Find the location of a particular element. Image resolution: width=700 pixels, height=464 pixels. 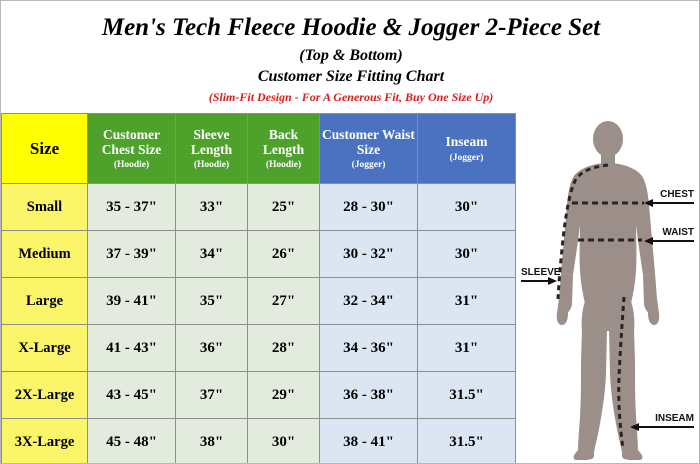

cell-waist: 36 - 38" is located at coordinates (368, 395).